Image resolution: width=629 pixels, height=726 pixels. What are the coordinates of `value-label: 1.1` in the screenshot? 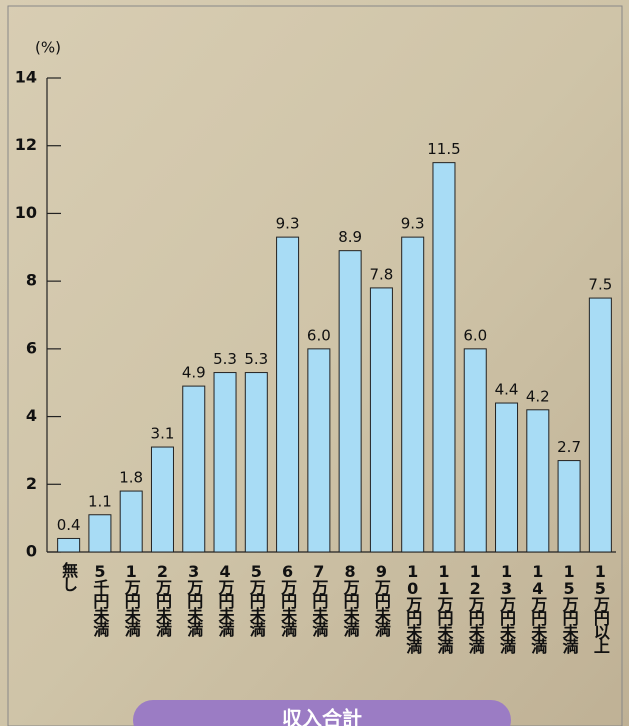 It's located at (100, 501).